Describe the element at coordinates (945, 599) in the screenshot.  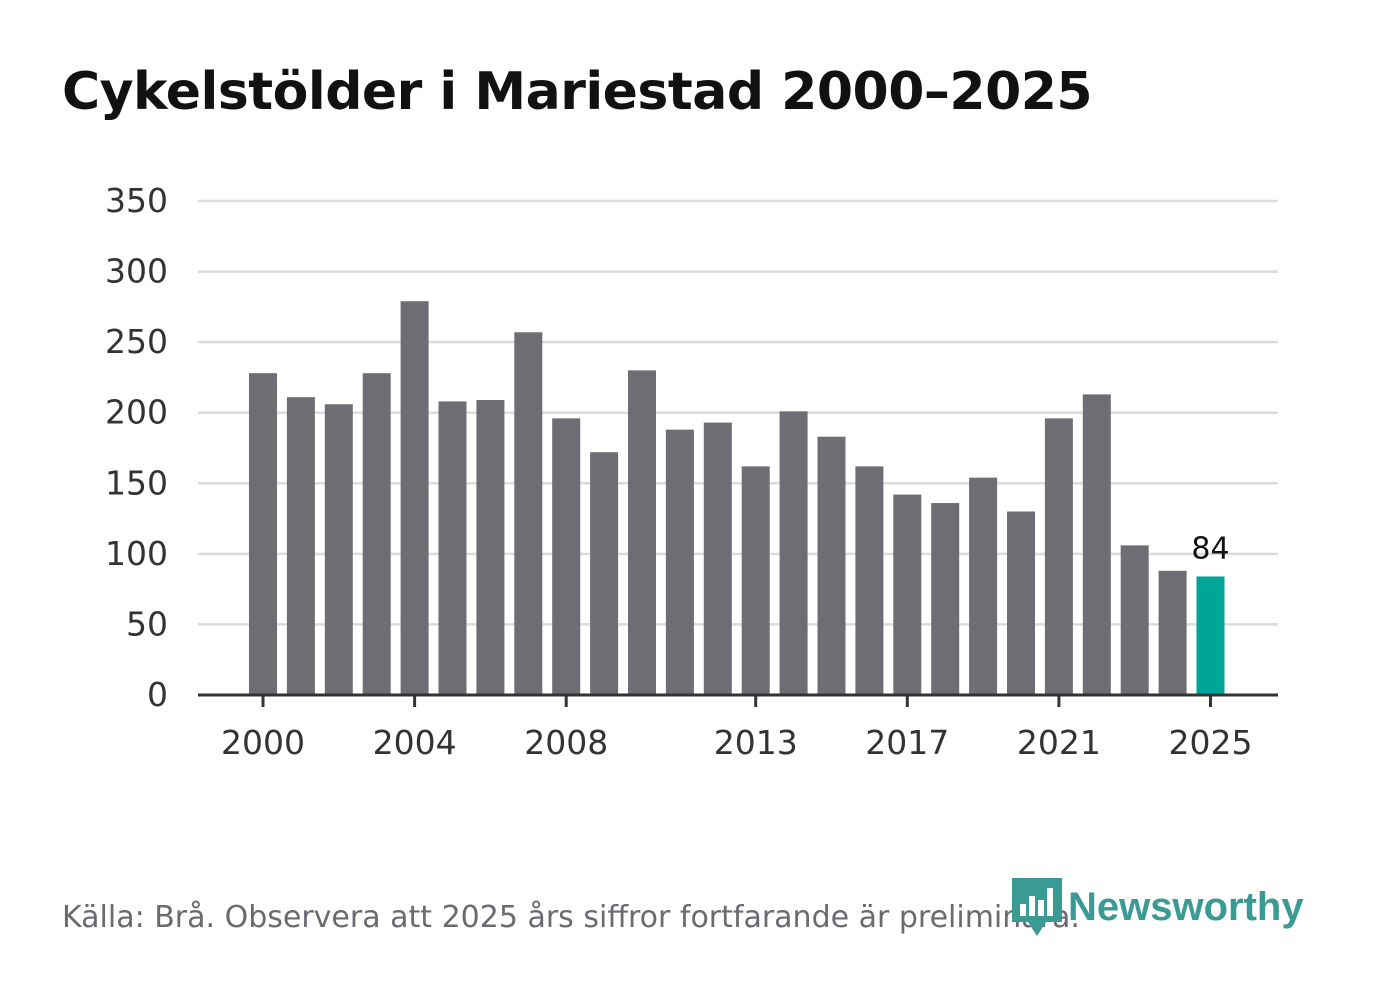
I see `bar-2018` at that location.